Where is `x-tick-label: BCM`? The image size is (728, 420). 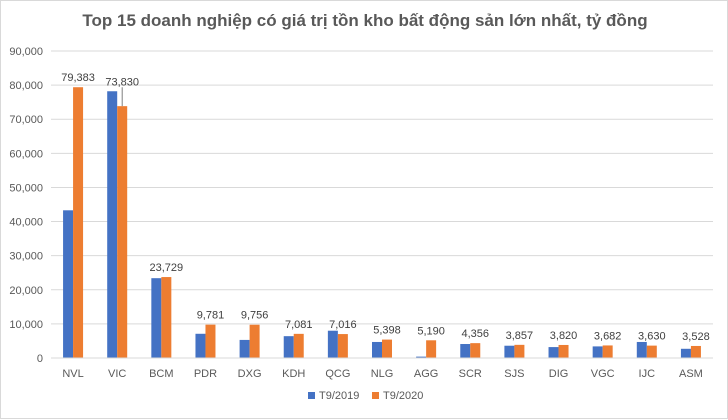 x-tick-label: BCM is located at coordinates (161, 374).